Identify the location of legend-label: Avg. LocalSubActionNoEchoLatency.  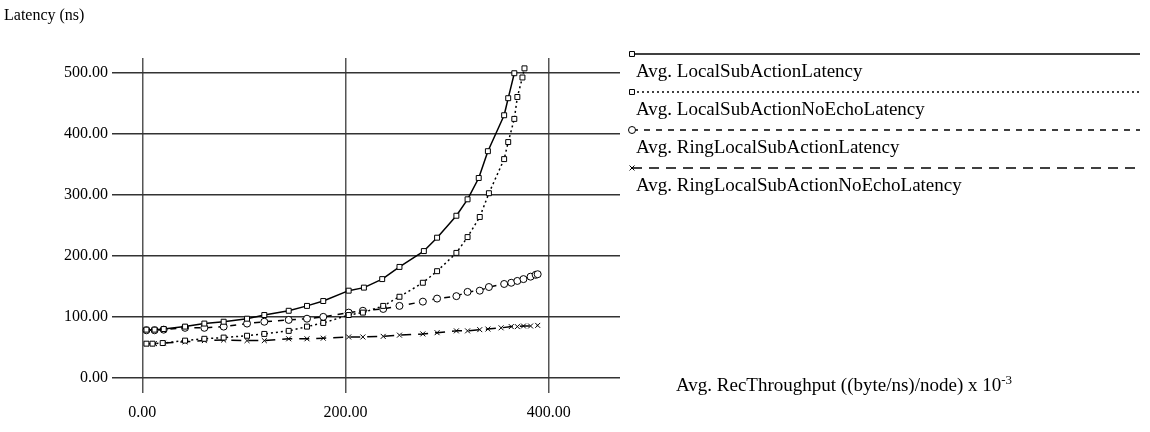
(781, 108).